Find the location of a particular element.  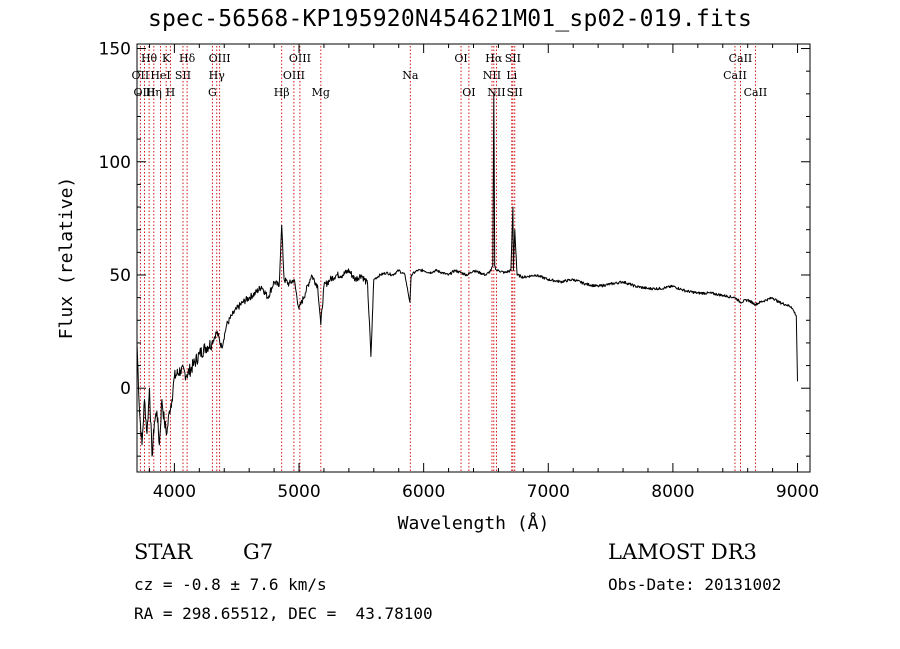

line-label-1: OII is located at coordinates (141, 75).